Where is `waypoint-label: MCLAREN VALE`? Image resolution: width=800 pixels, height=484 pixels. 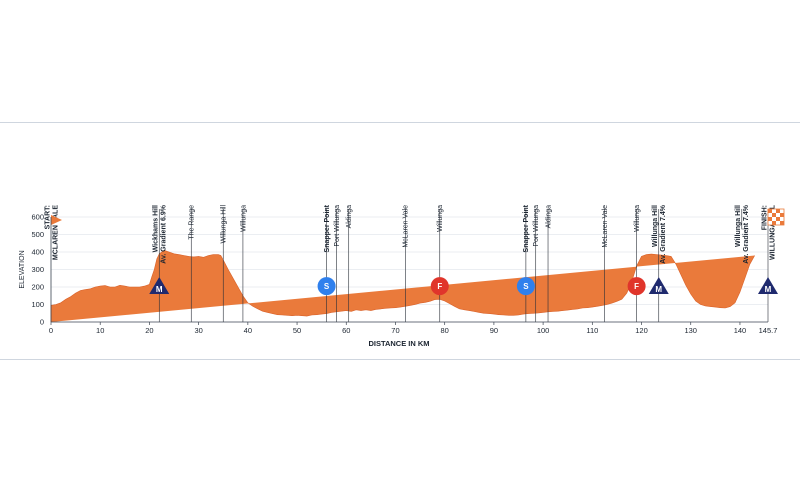 waypoint-label: MCLAREN VALE is located at coordinates (55, 232).